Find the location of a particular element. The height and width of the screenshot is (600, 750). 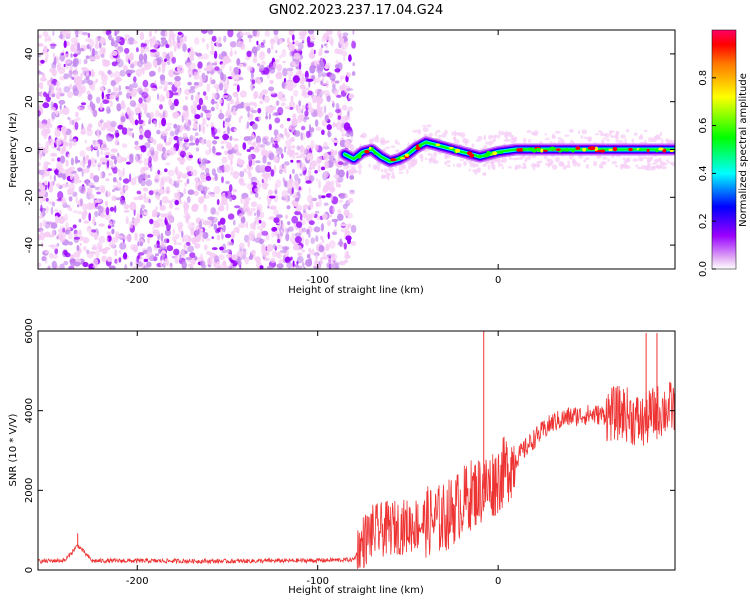

spectrogram-ytick-label-0: -40 is located at coordinates (29, 245).